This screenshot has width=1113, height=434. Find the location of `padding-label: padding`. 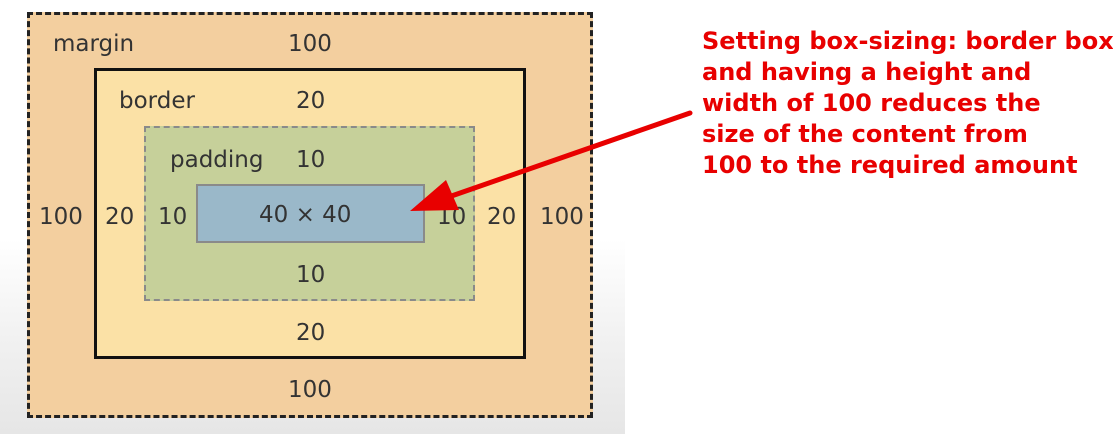

padding-label: padding is located at coordinates (217, 160).